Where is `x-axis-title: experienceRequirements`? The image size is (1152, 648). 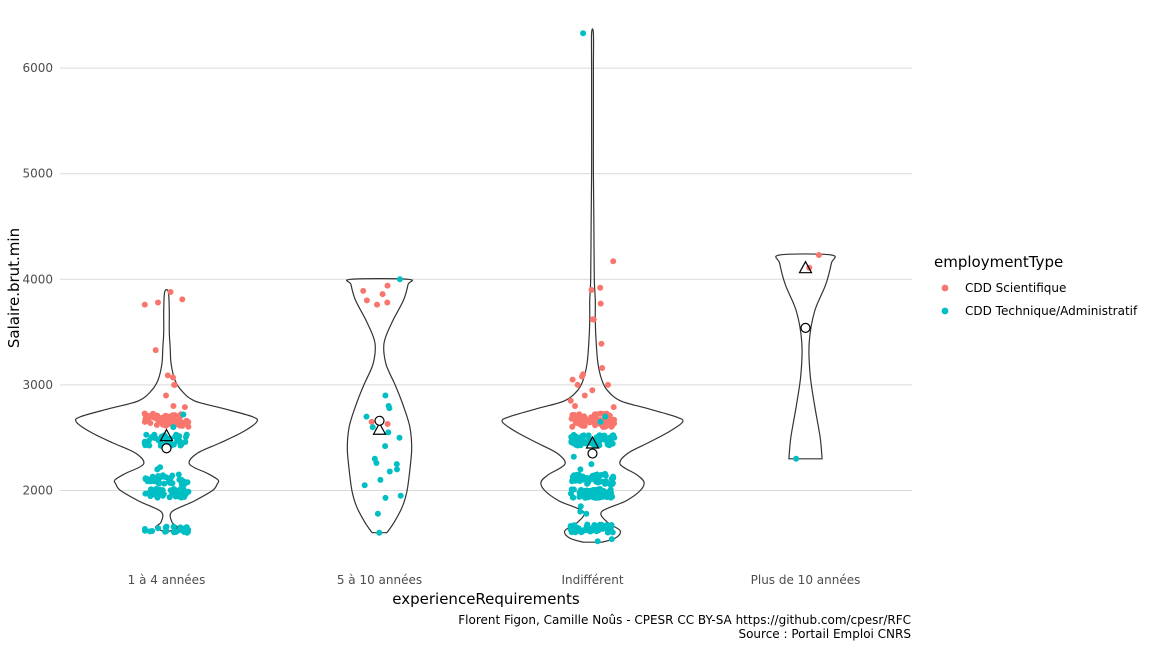 x-axis-title: experienceRequirements is located at coordinates (486, 599).